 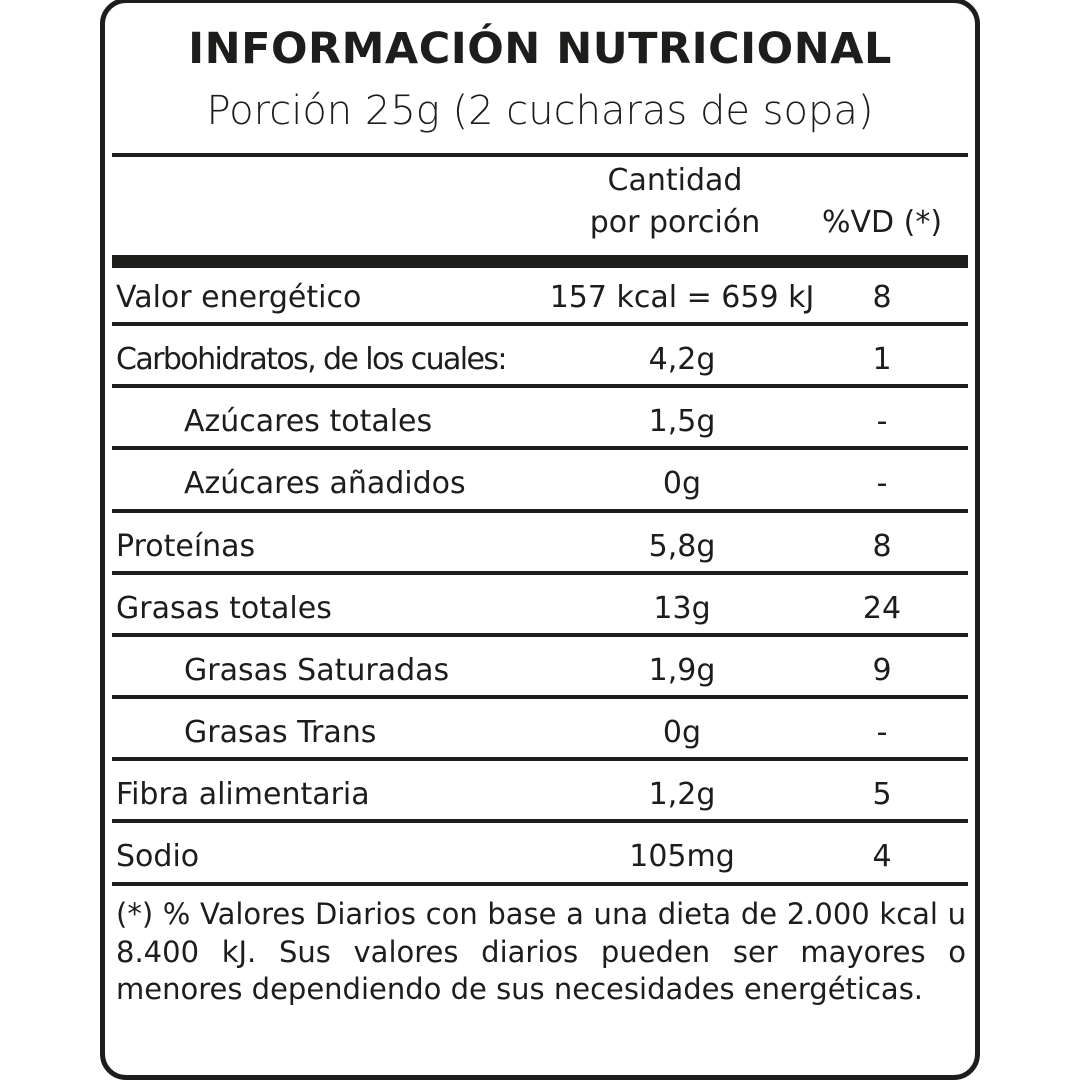 I want to click on portion-size: Porción 25g (2 cucharas de sopa), so click(x=540, y=111).